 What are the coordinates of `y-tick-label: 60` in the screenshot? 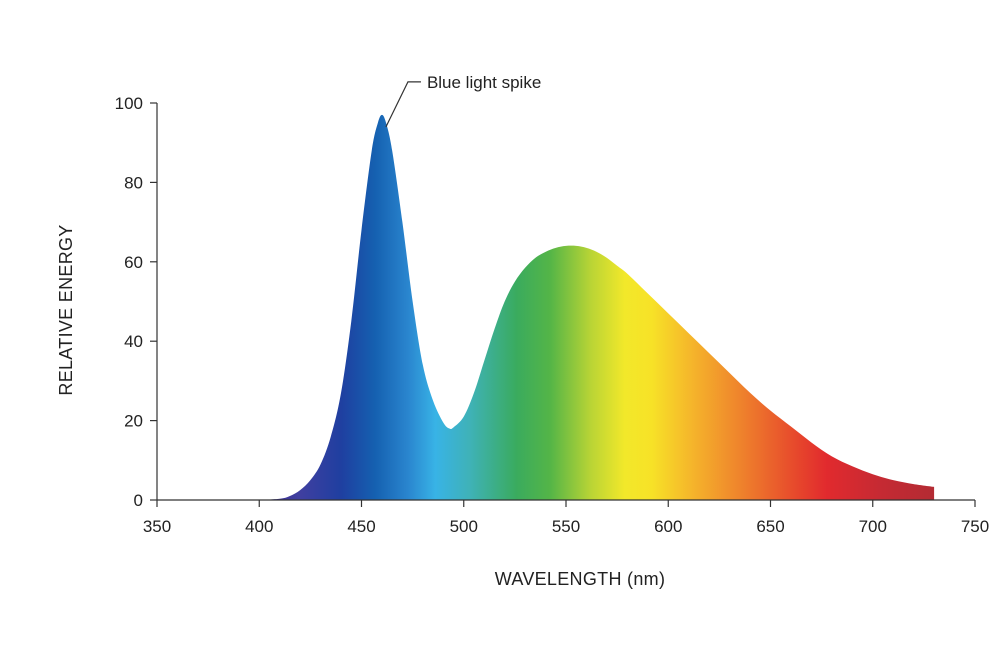 It's located at (133, 262).